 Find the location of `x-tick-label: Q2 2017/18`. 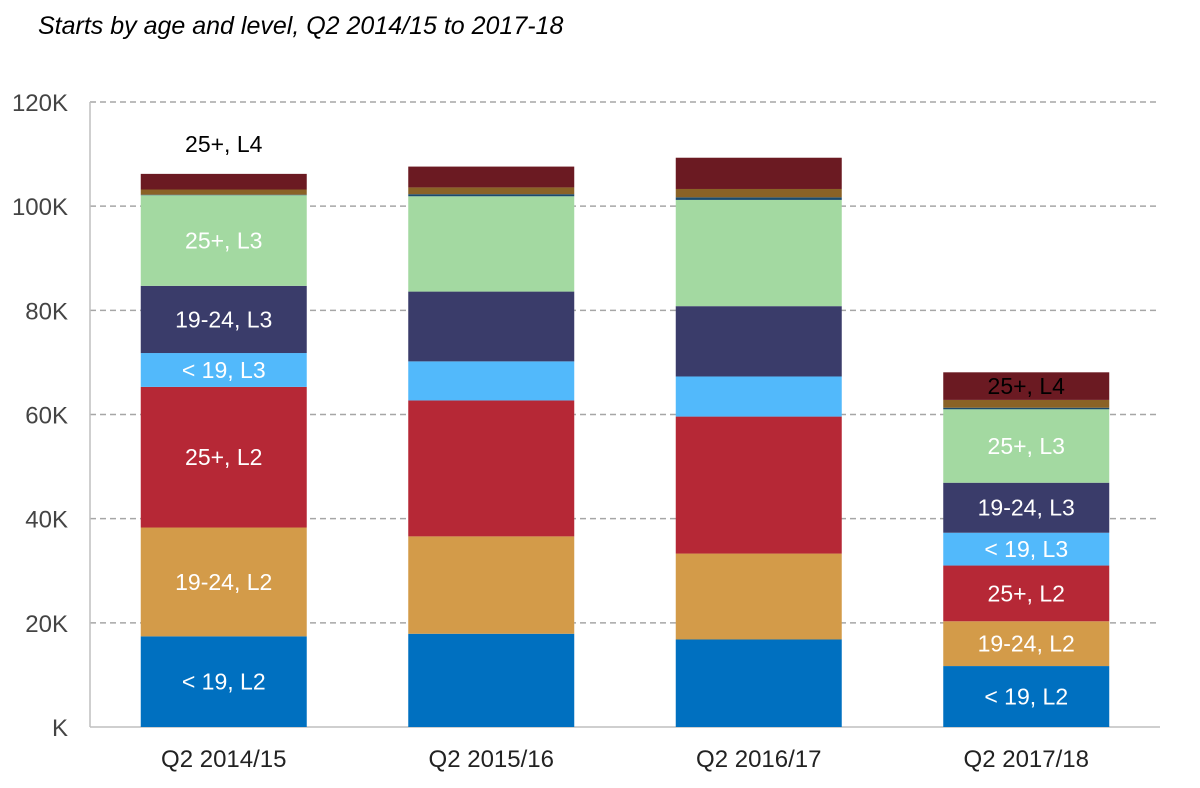

x-tick-label: Q2 2017/18 is located at coordinates (1026, 759).